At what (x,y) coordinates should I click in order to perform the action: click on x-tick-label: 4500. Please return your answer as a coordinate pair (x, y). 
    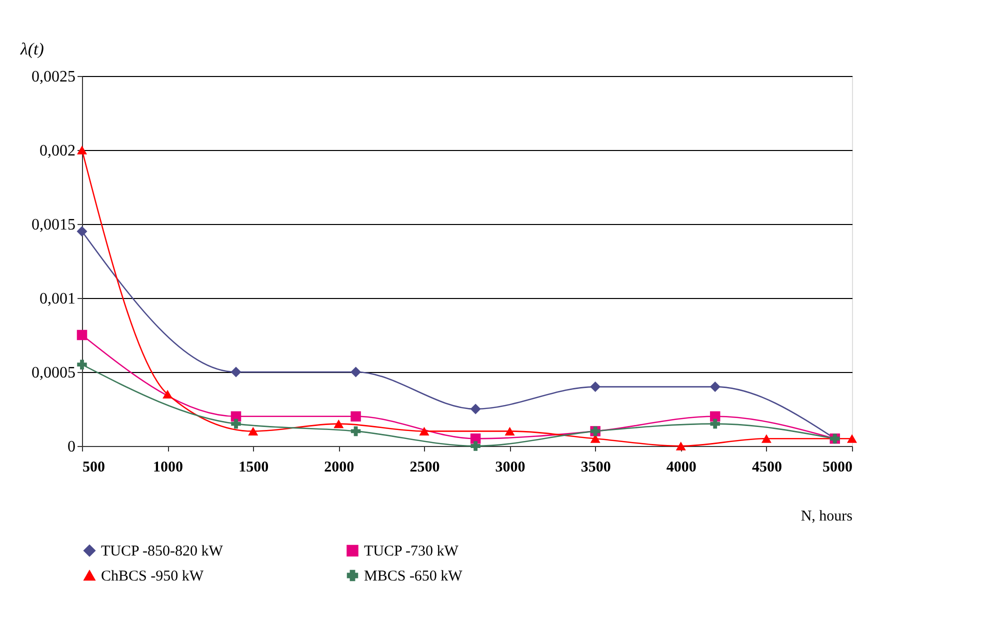
    Looking at the image, I should click on (767, 468).